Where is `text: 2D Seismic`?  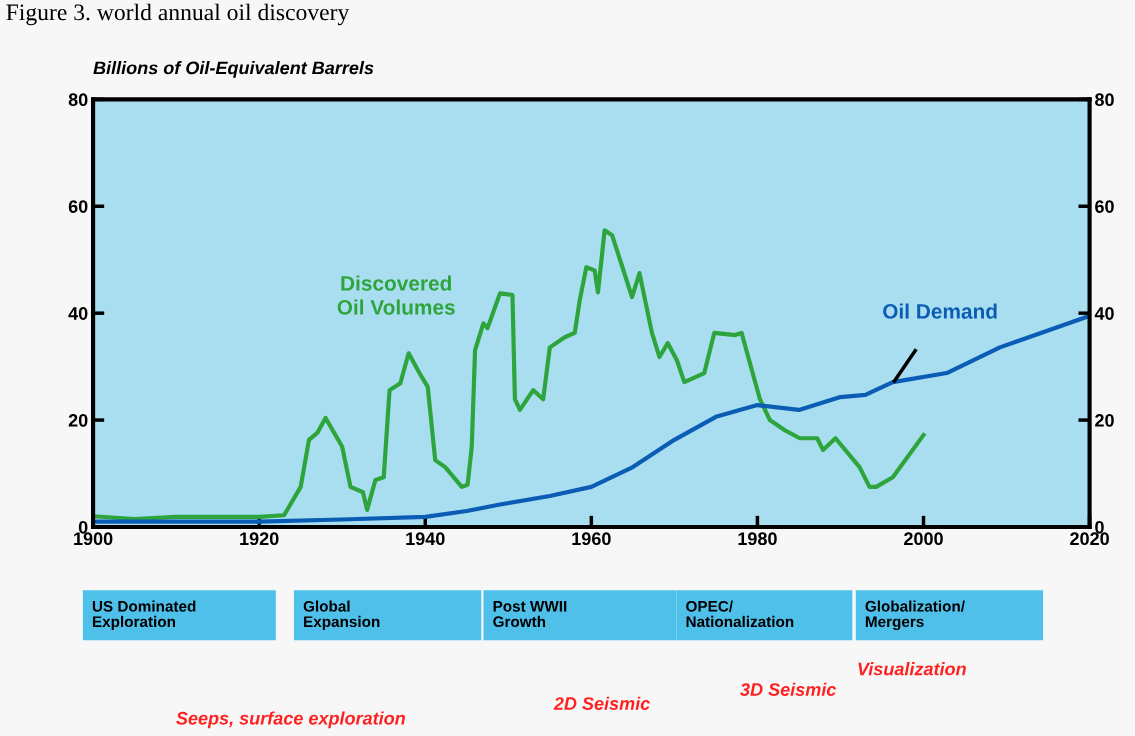
text: 2D Seismic is located at coordinates (601, 703).